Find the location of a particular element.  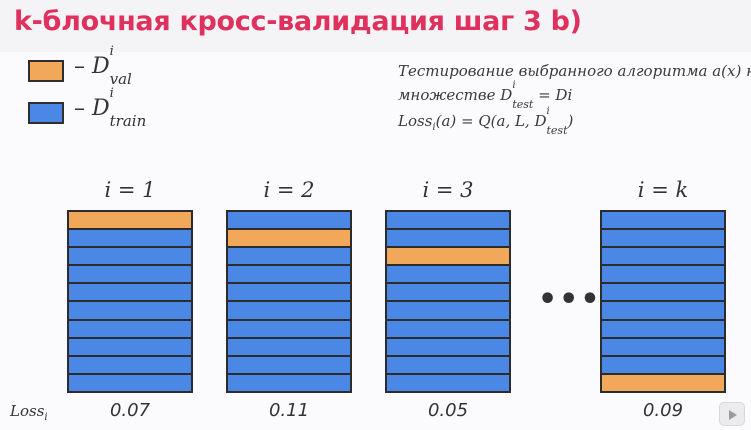

ellipsis-dots: ••• is located at coordinates (570, 299).